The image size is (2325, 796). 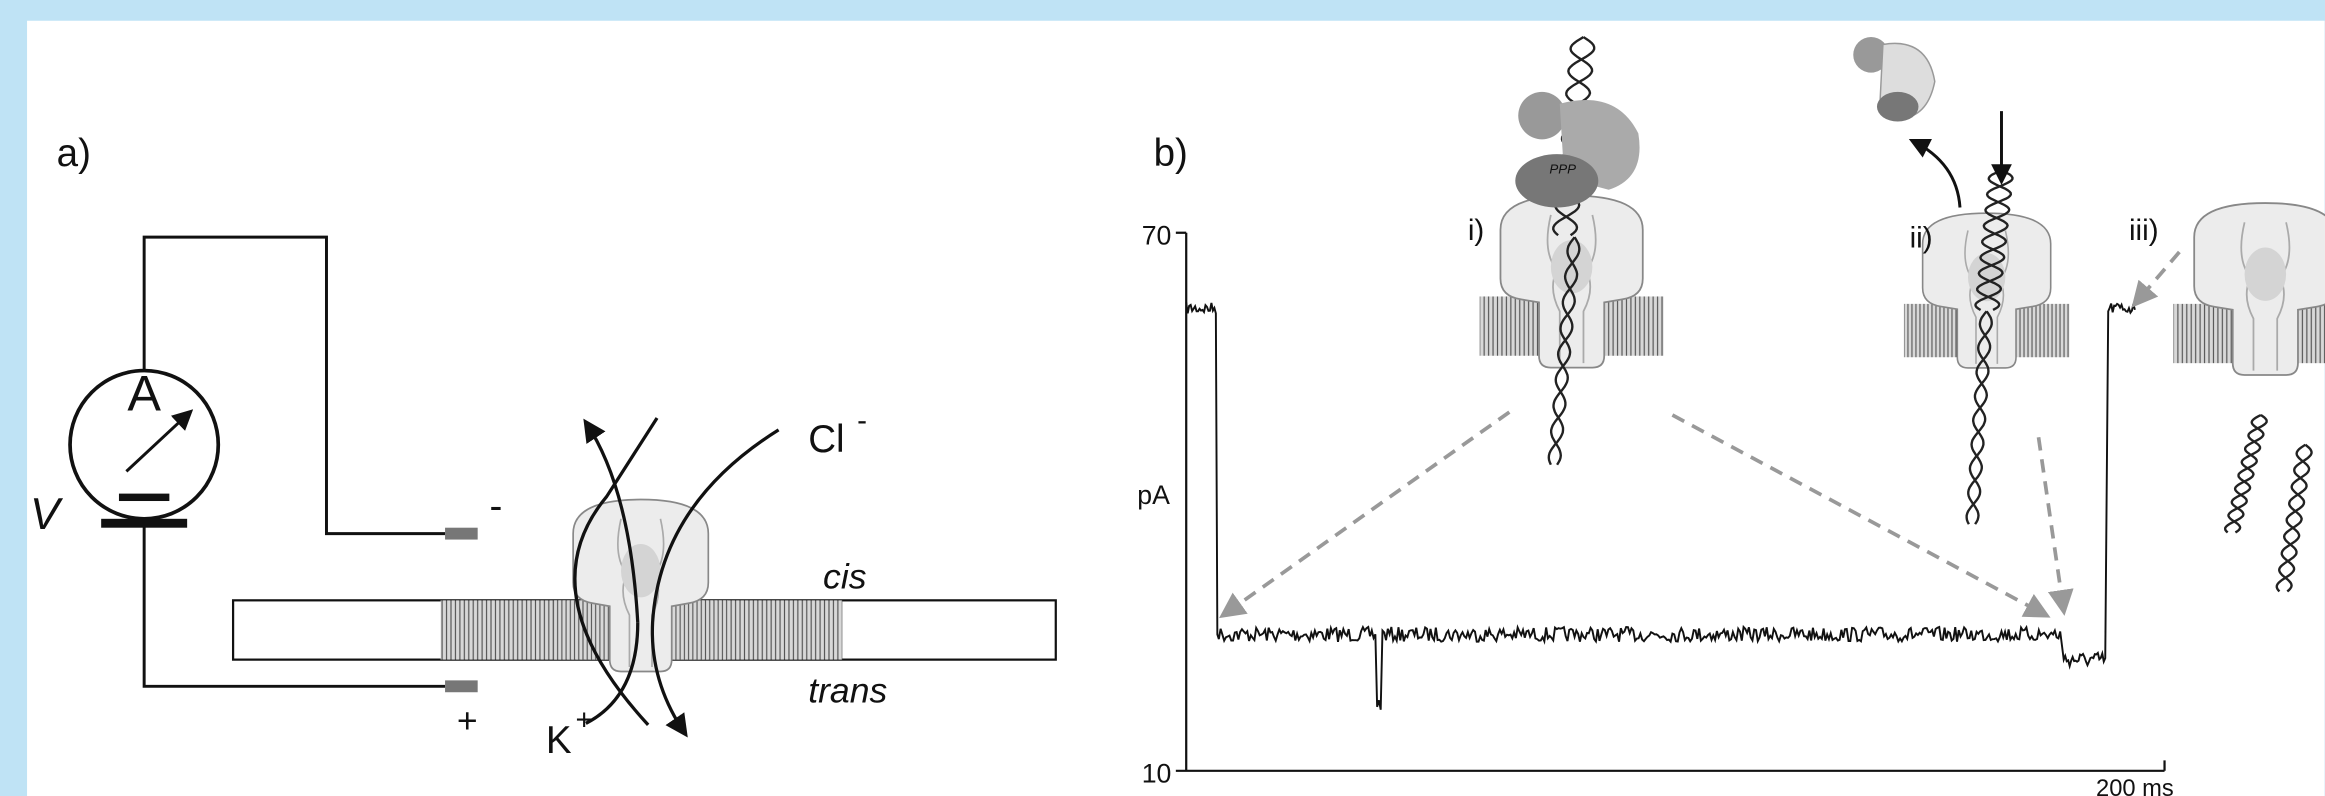 I want to click on y-top-label: 70, so click(x=1157, y=236).